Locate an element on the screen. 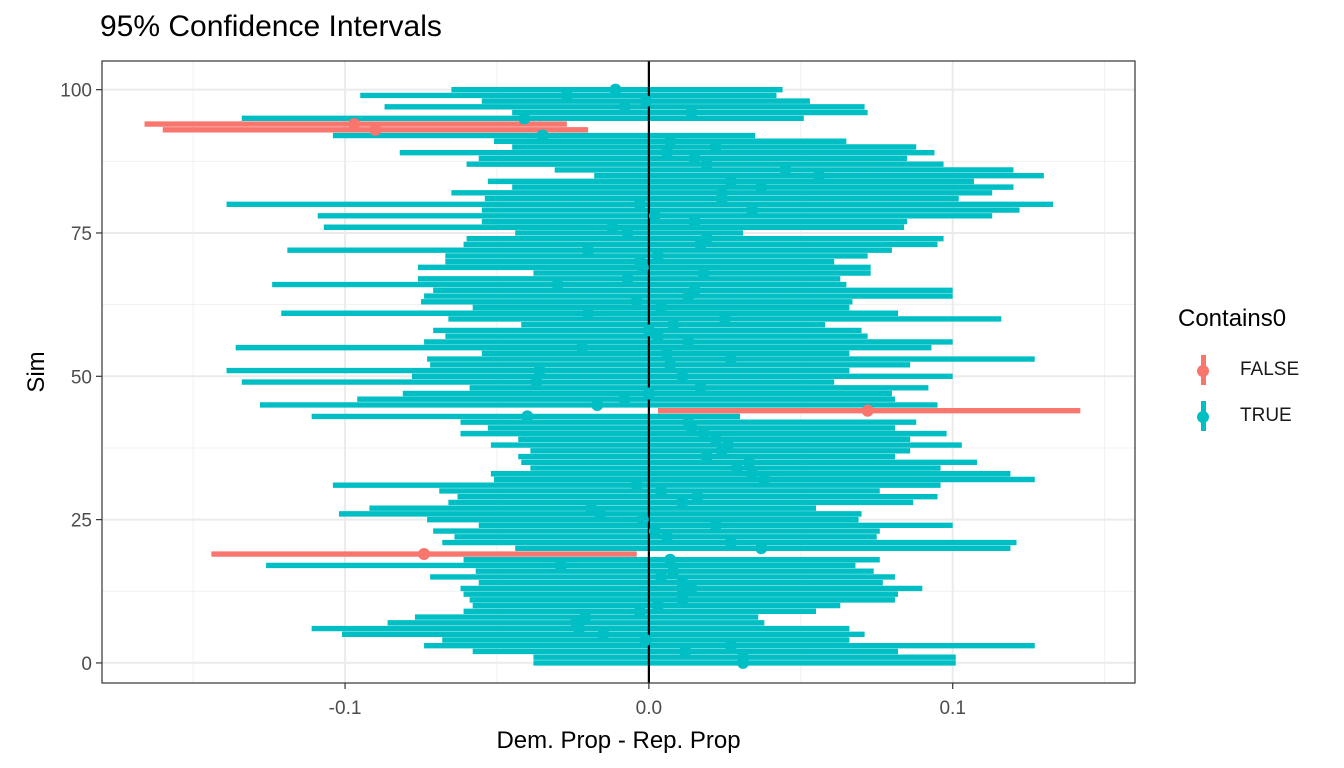 The width and height of the screenshot is (1344, 768). legend-key-true is located at coordinates (1203, 416).